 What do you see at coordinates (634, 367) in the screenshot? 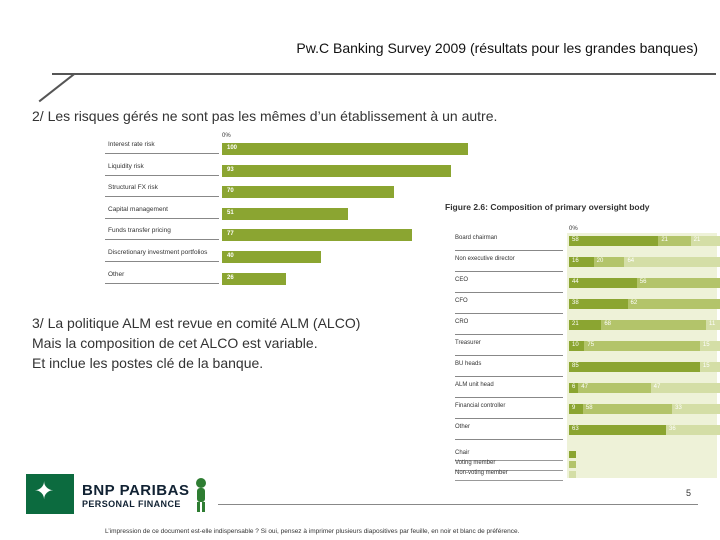
I see `chart2-bar-segment: 85` at bounding box center [634, 367].